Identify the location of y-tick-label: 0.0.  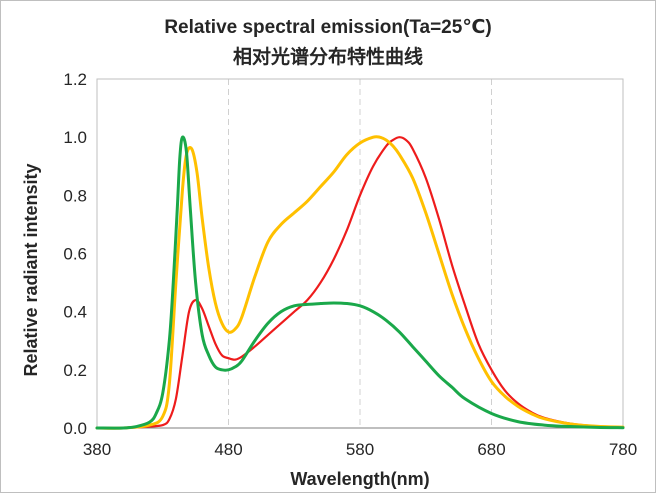
(75, 428).